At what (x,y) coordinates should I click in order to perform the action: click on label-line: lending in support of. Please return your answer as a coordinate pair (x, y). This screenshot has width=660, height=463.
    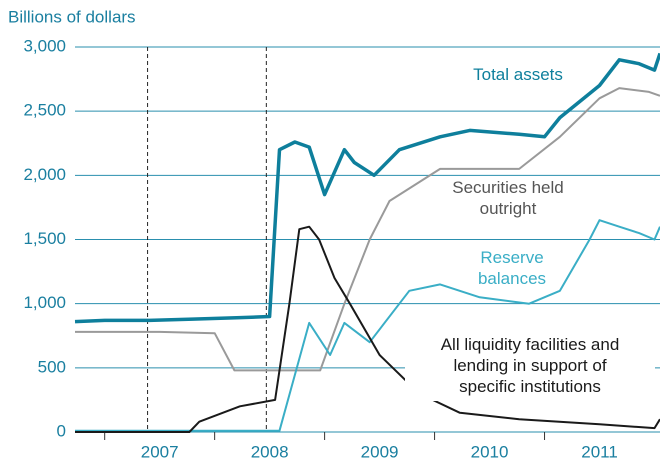
    Looking at the image, I should click on (529, 365).